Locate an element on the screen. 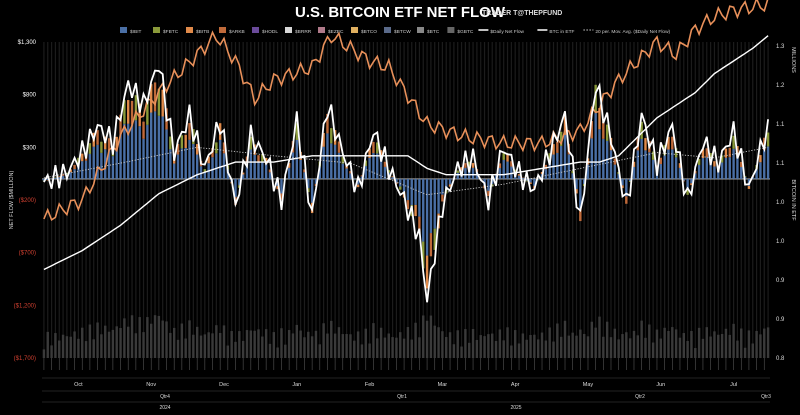 The image size is (800, 415). quarter-label: Qtr1 is located at coordinates (402, 397).